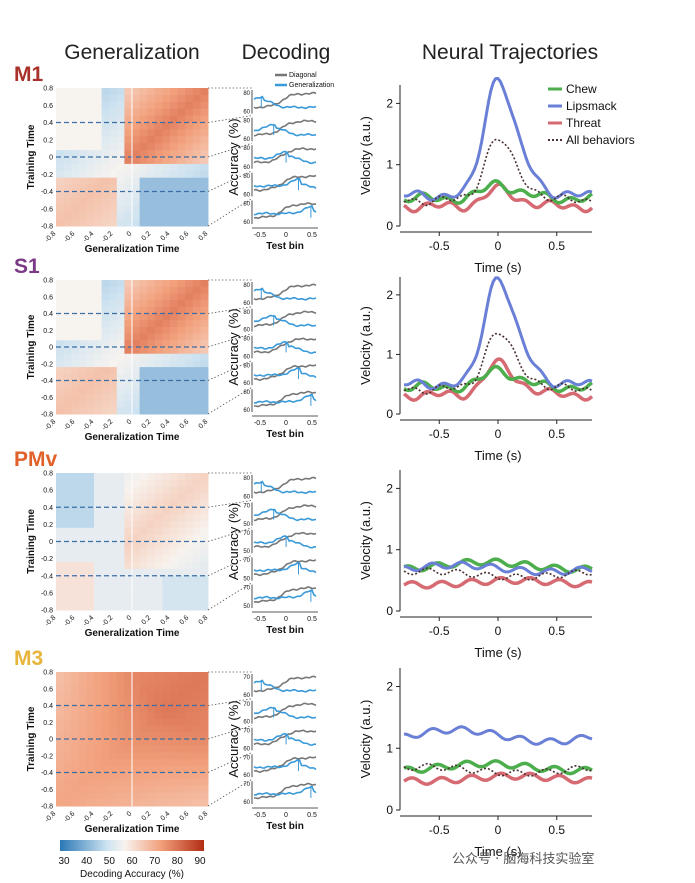 This screenshot has width=695, height=883. I want to click on heatmap-x-tick: 0, so click(130, 814).